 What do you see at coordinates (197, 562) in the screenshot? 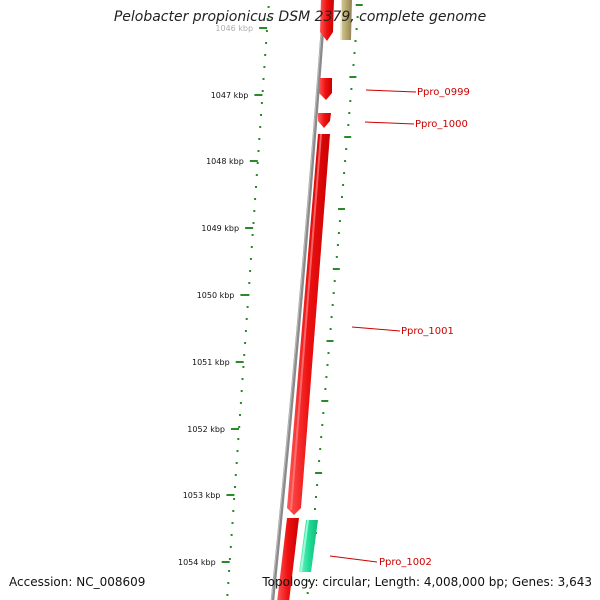
I see `ruler-tick-label: 1054 kbp` at bounding box center [197, 562].